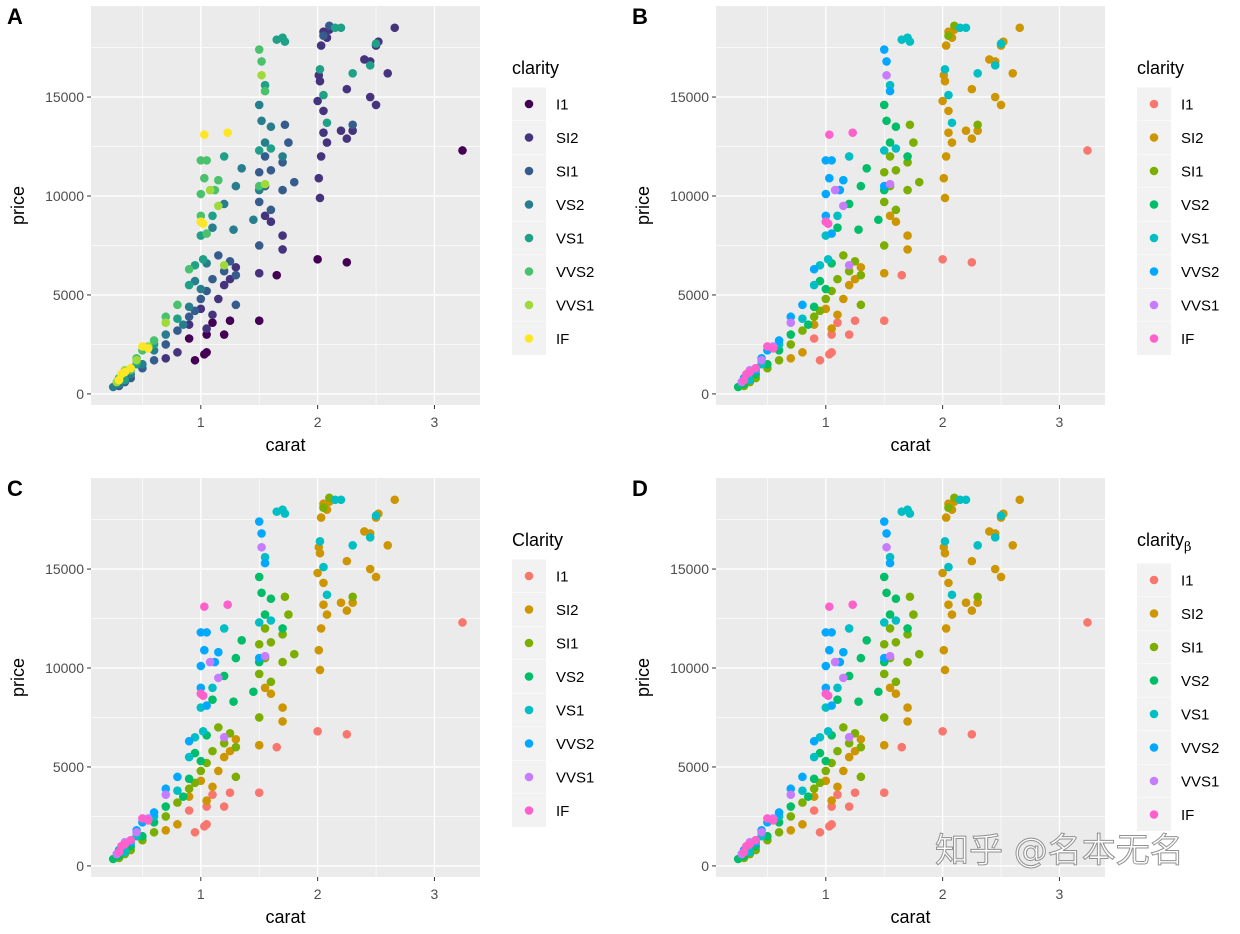  What do you see at coordinates (1200, 748) in the screenshot?
I see `legend-label: VVS2` at bounding box center [1200, 748].